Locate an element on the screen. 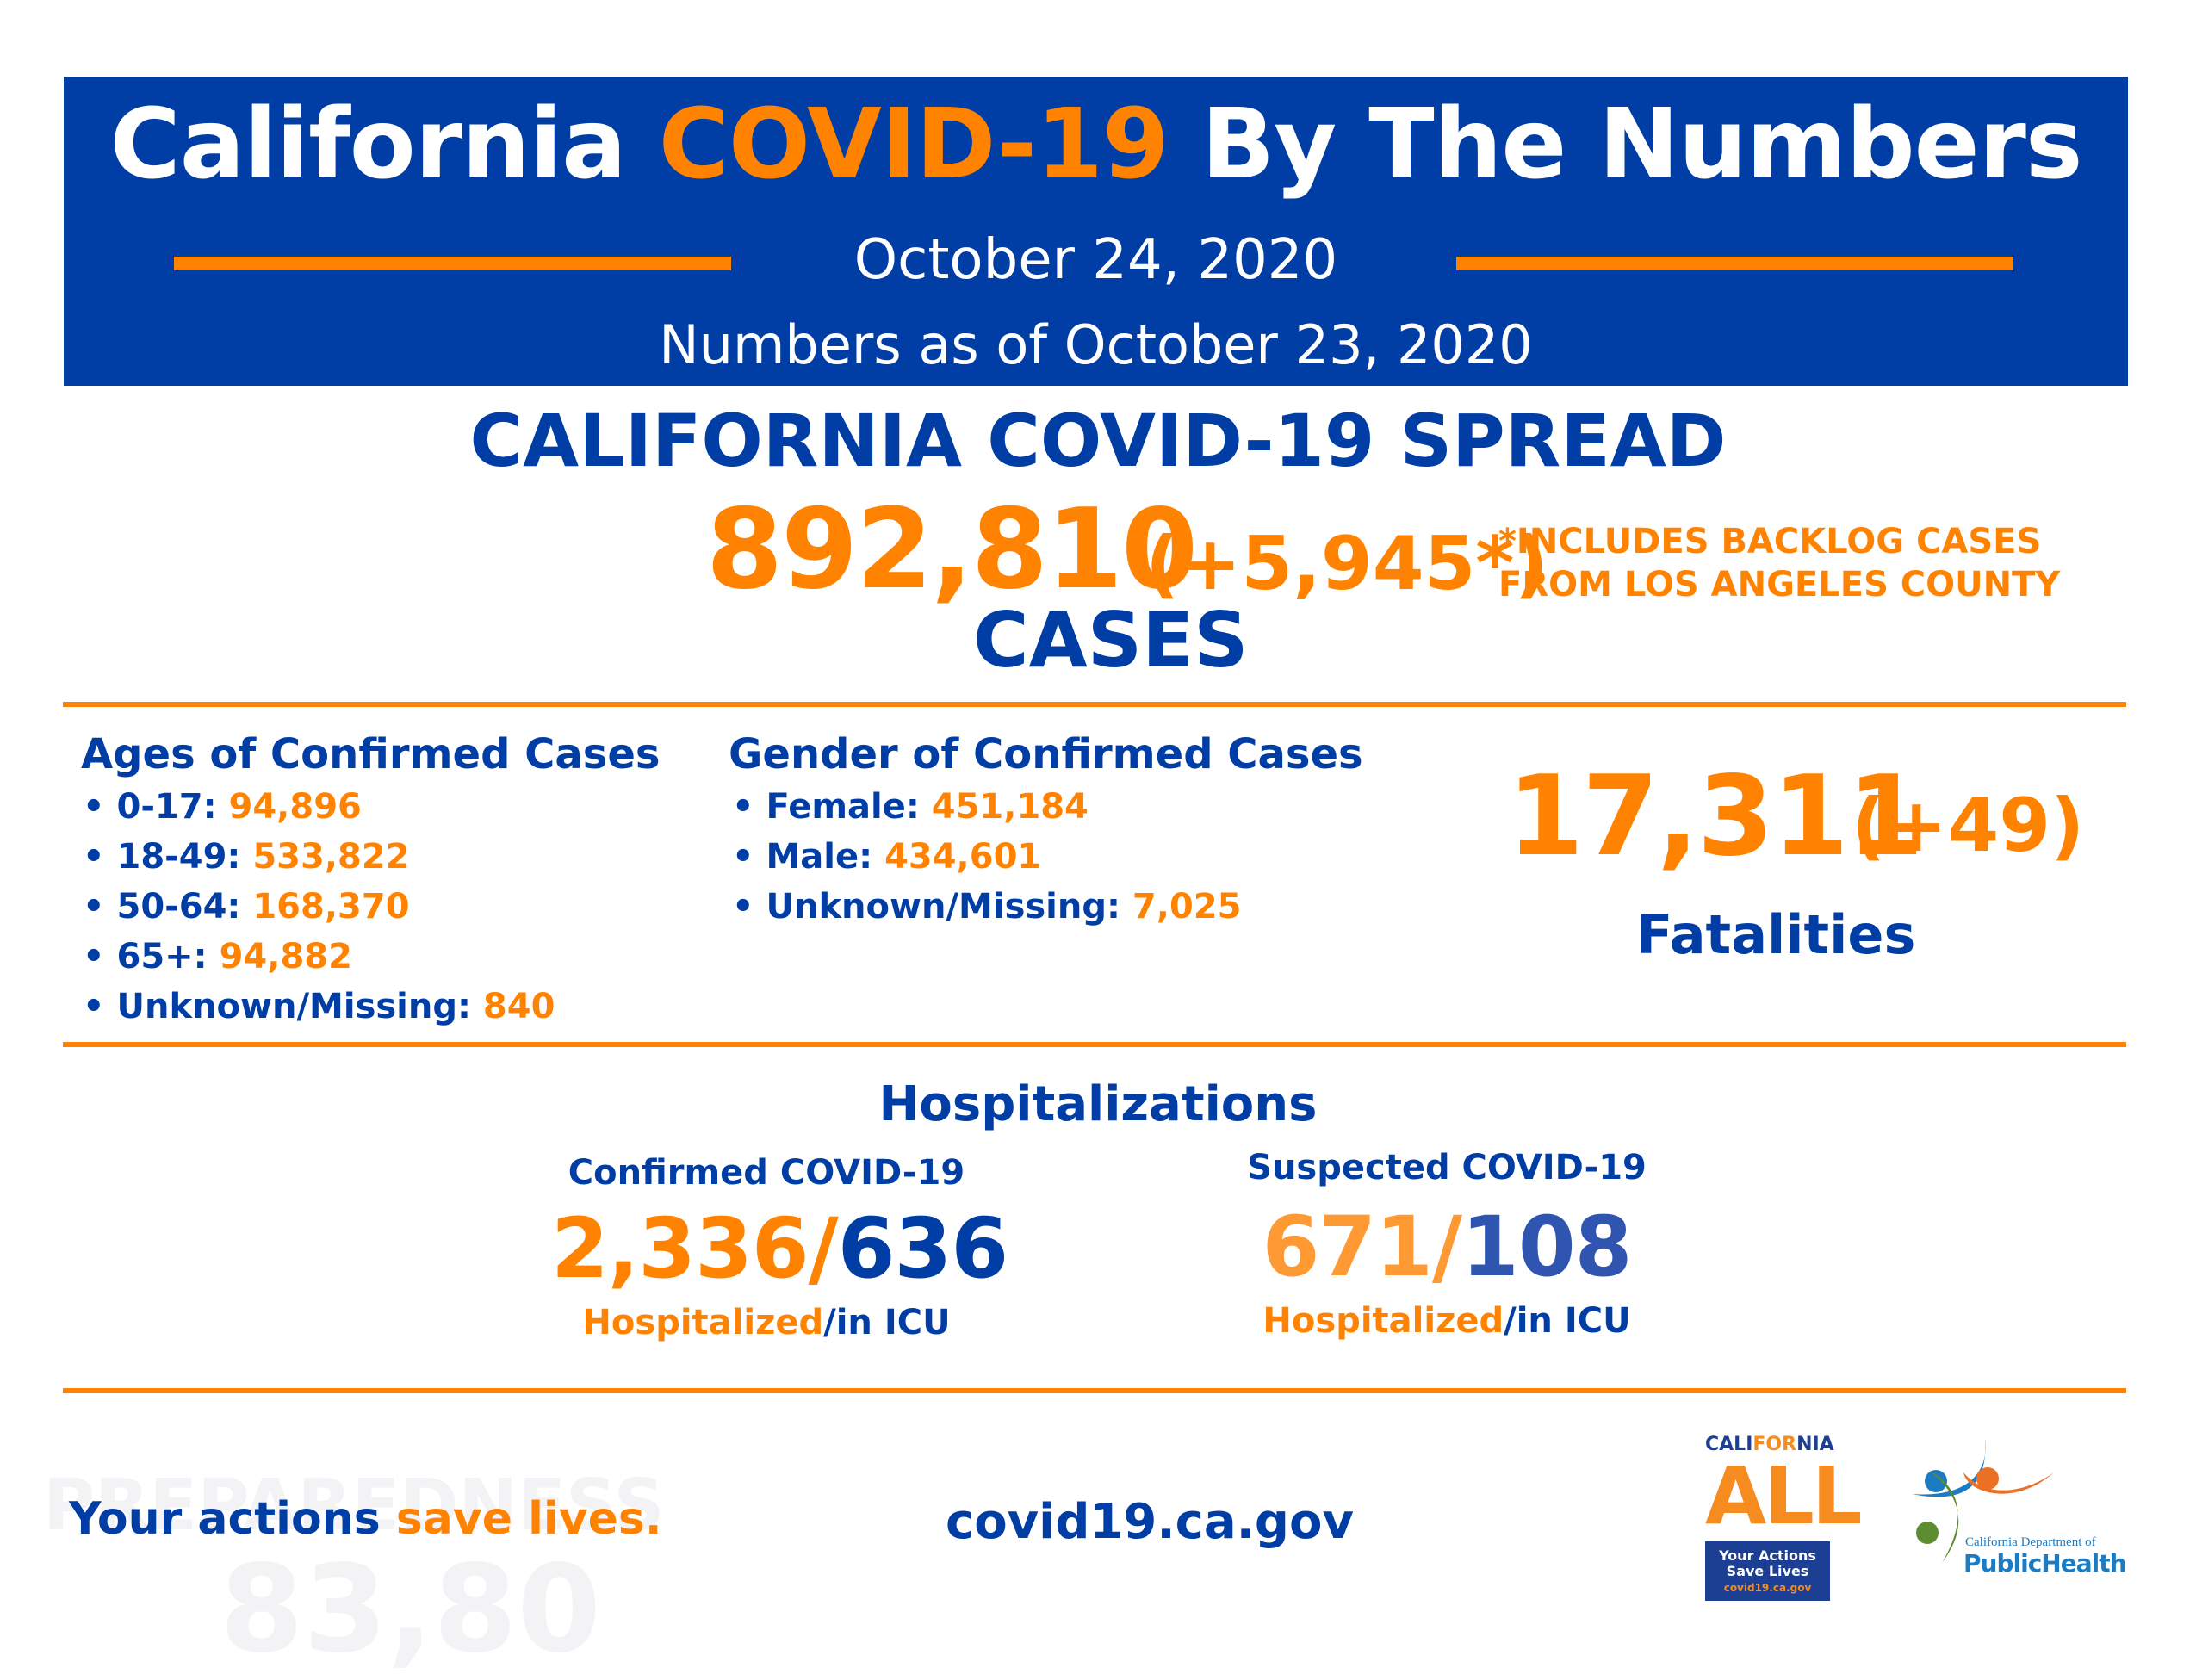 This screenshot has width=2196, height=1680. footnote-line-1: *INCLUDES BACKLOG CASES is located at coordinates (1770, 542).